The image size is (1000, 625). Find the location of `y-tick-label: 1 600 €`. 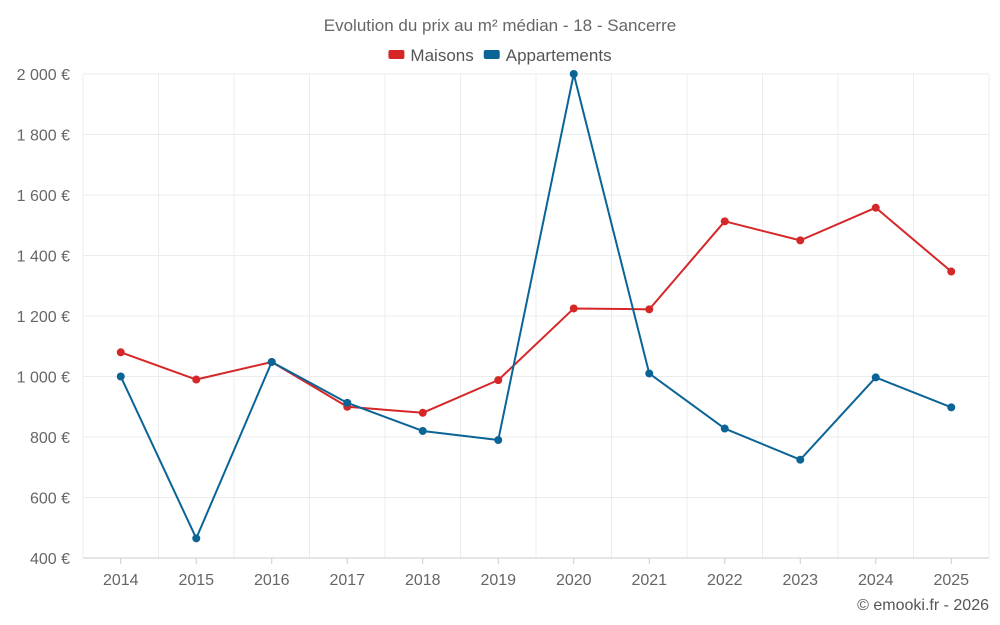

y-tick-label: 1 600 € is located at coordinates (43, 196).